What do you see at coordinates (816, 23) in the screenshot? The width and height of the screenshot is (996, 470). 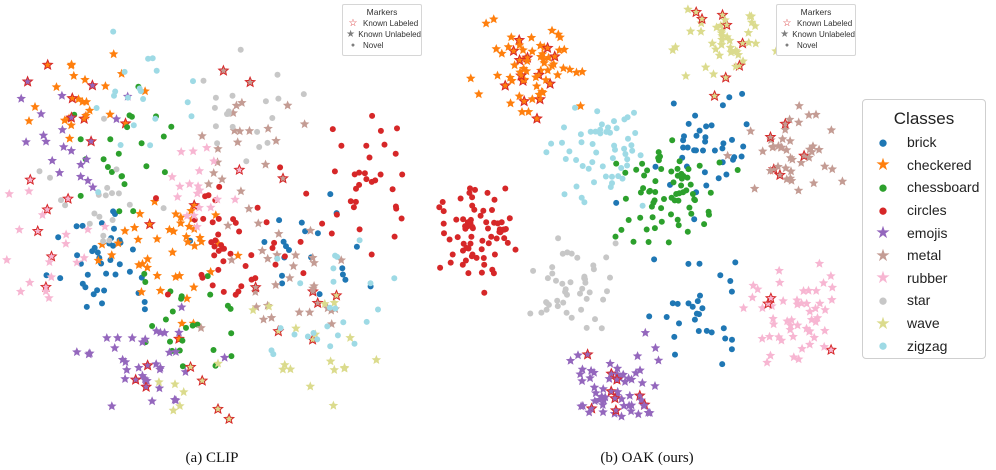 I see `marker-legend-item: ☆ Known Labeled` at bounding box center [816, 23].